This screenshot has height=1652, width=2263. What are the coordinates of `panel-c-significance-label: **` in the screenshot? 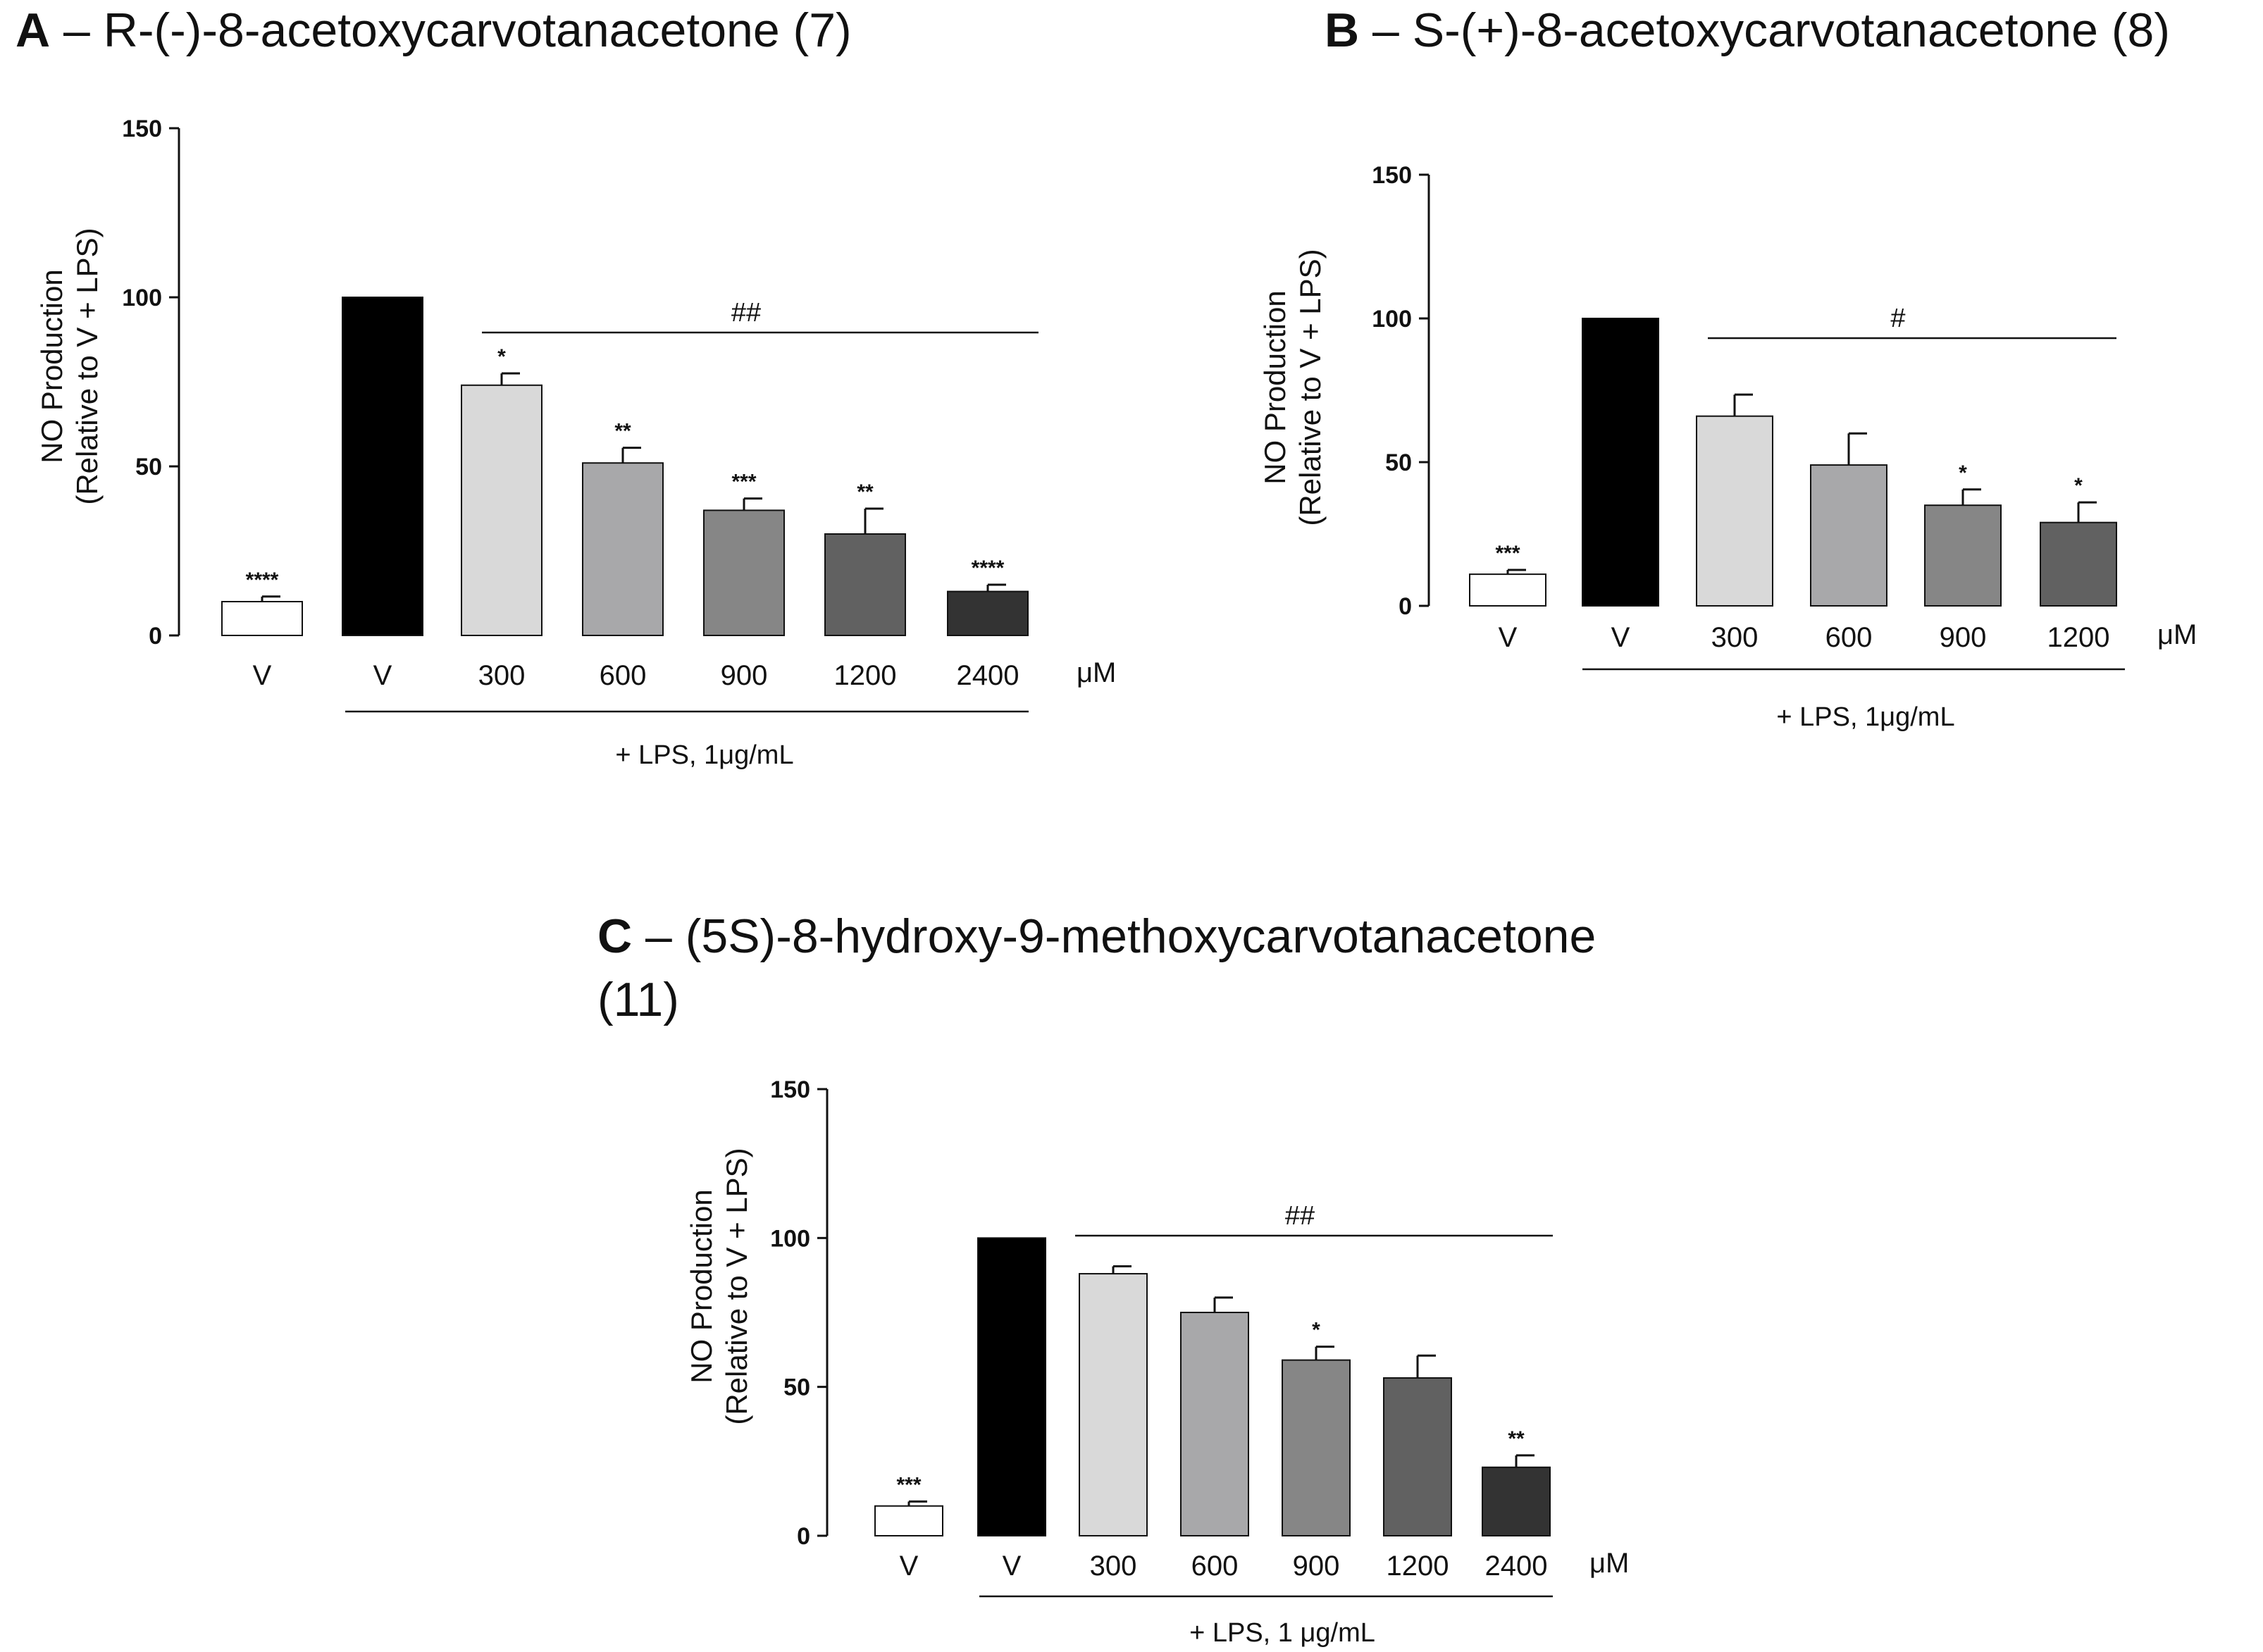 It's located at (1517, 1439).